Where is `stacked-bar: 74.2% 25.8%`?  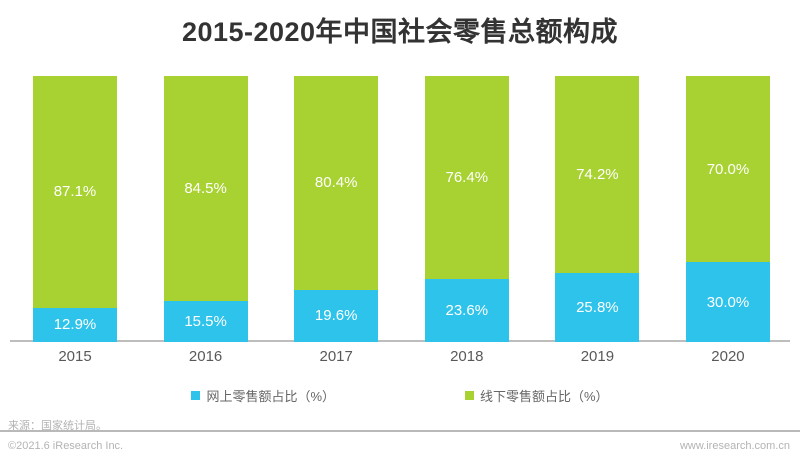
stacked-bar: 74.2% 25.8% is located at coordinates (597, 209).